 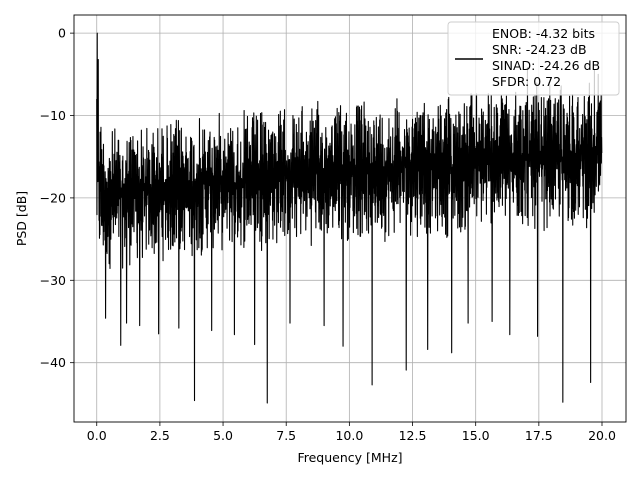 I want to click on y-tick-label: −20, so click(x=53, y=197).